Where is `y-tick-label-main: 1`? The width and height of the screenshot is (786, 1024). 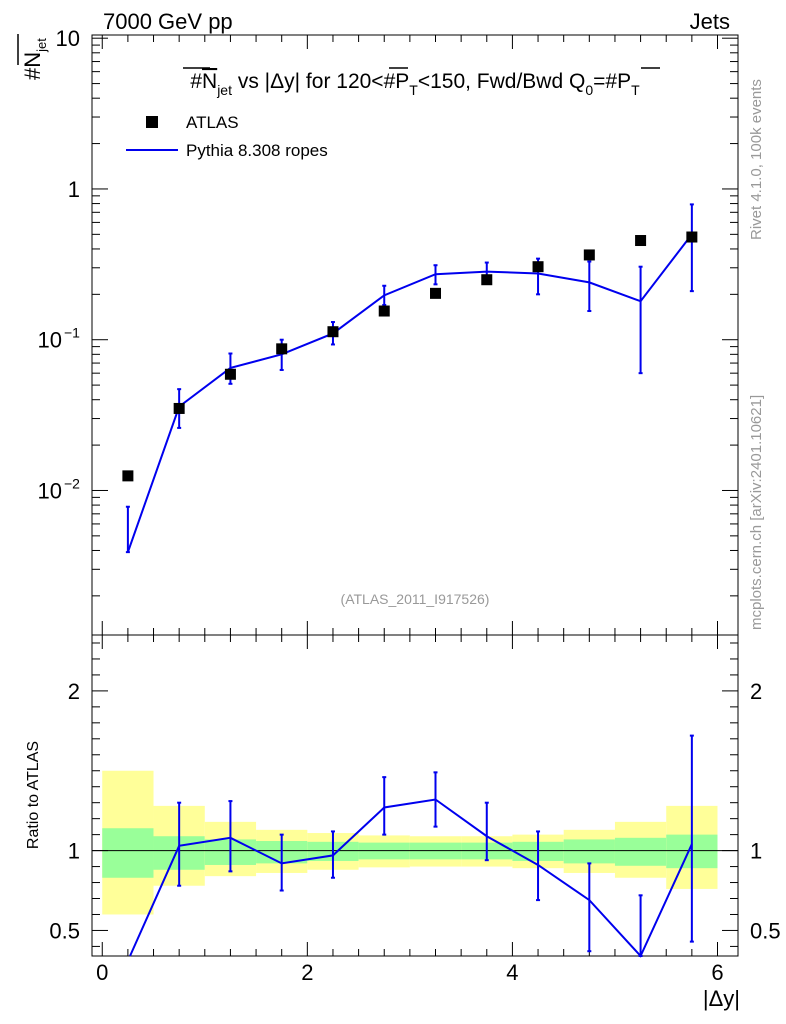 y-tick-label-main: 1 is located at coordinates (74, 189).